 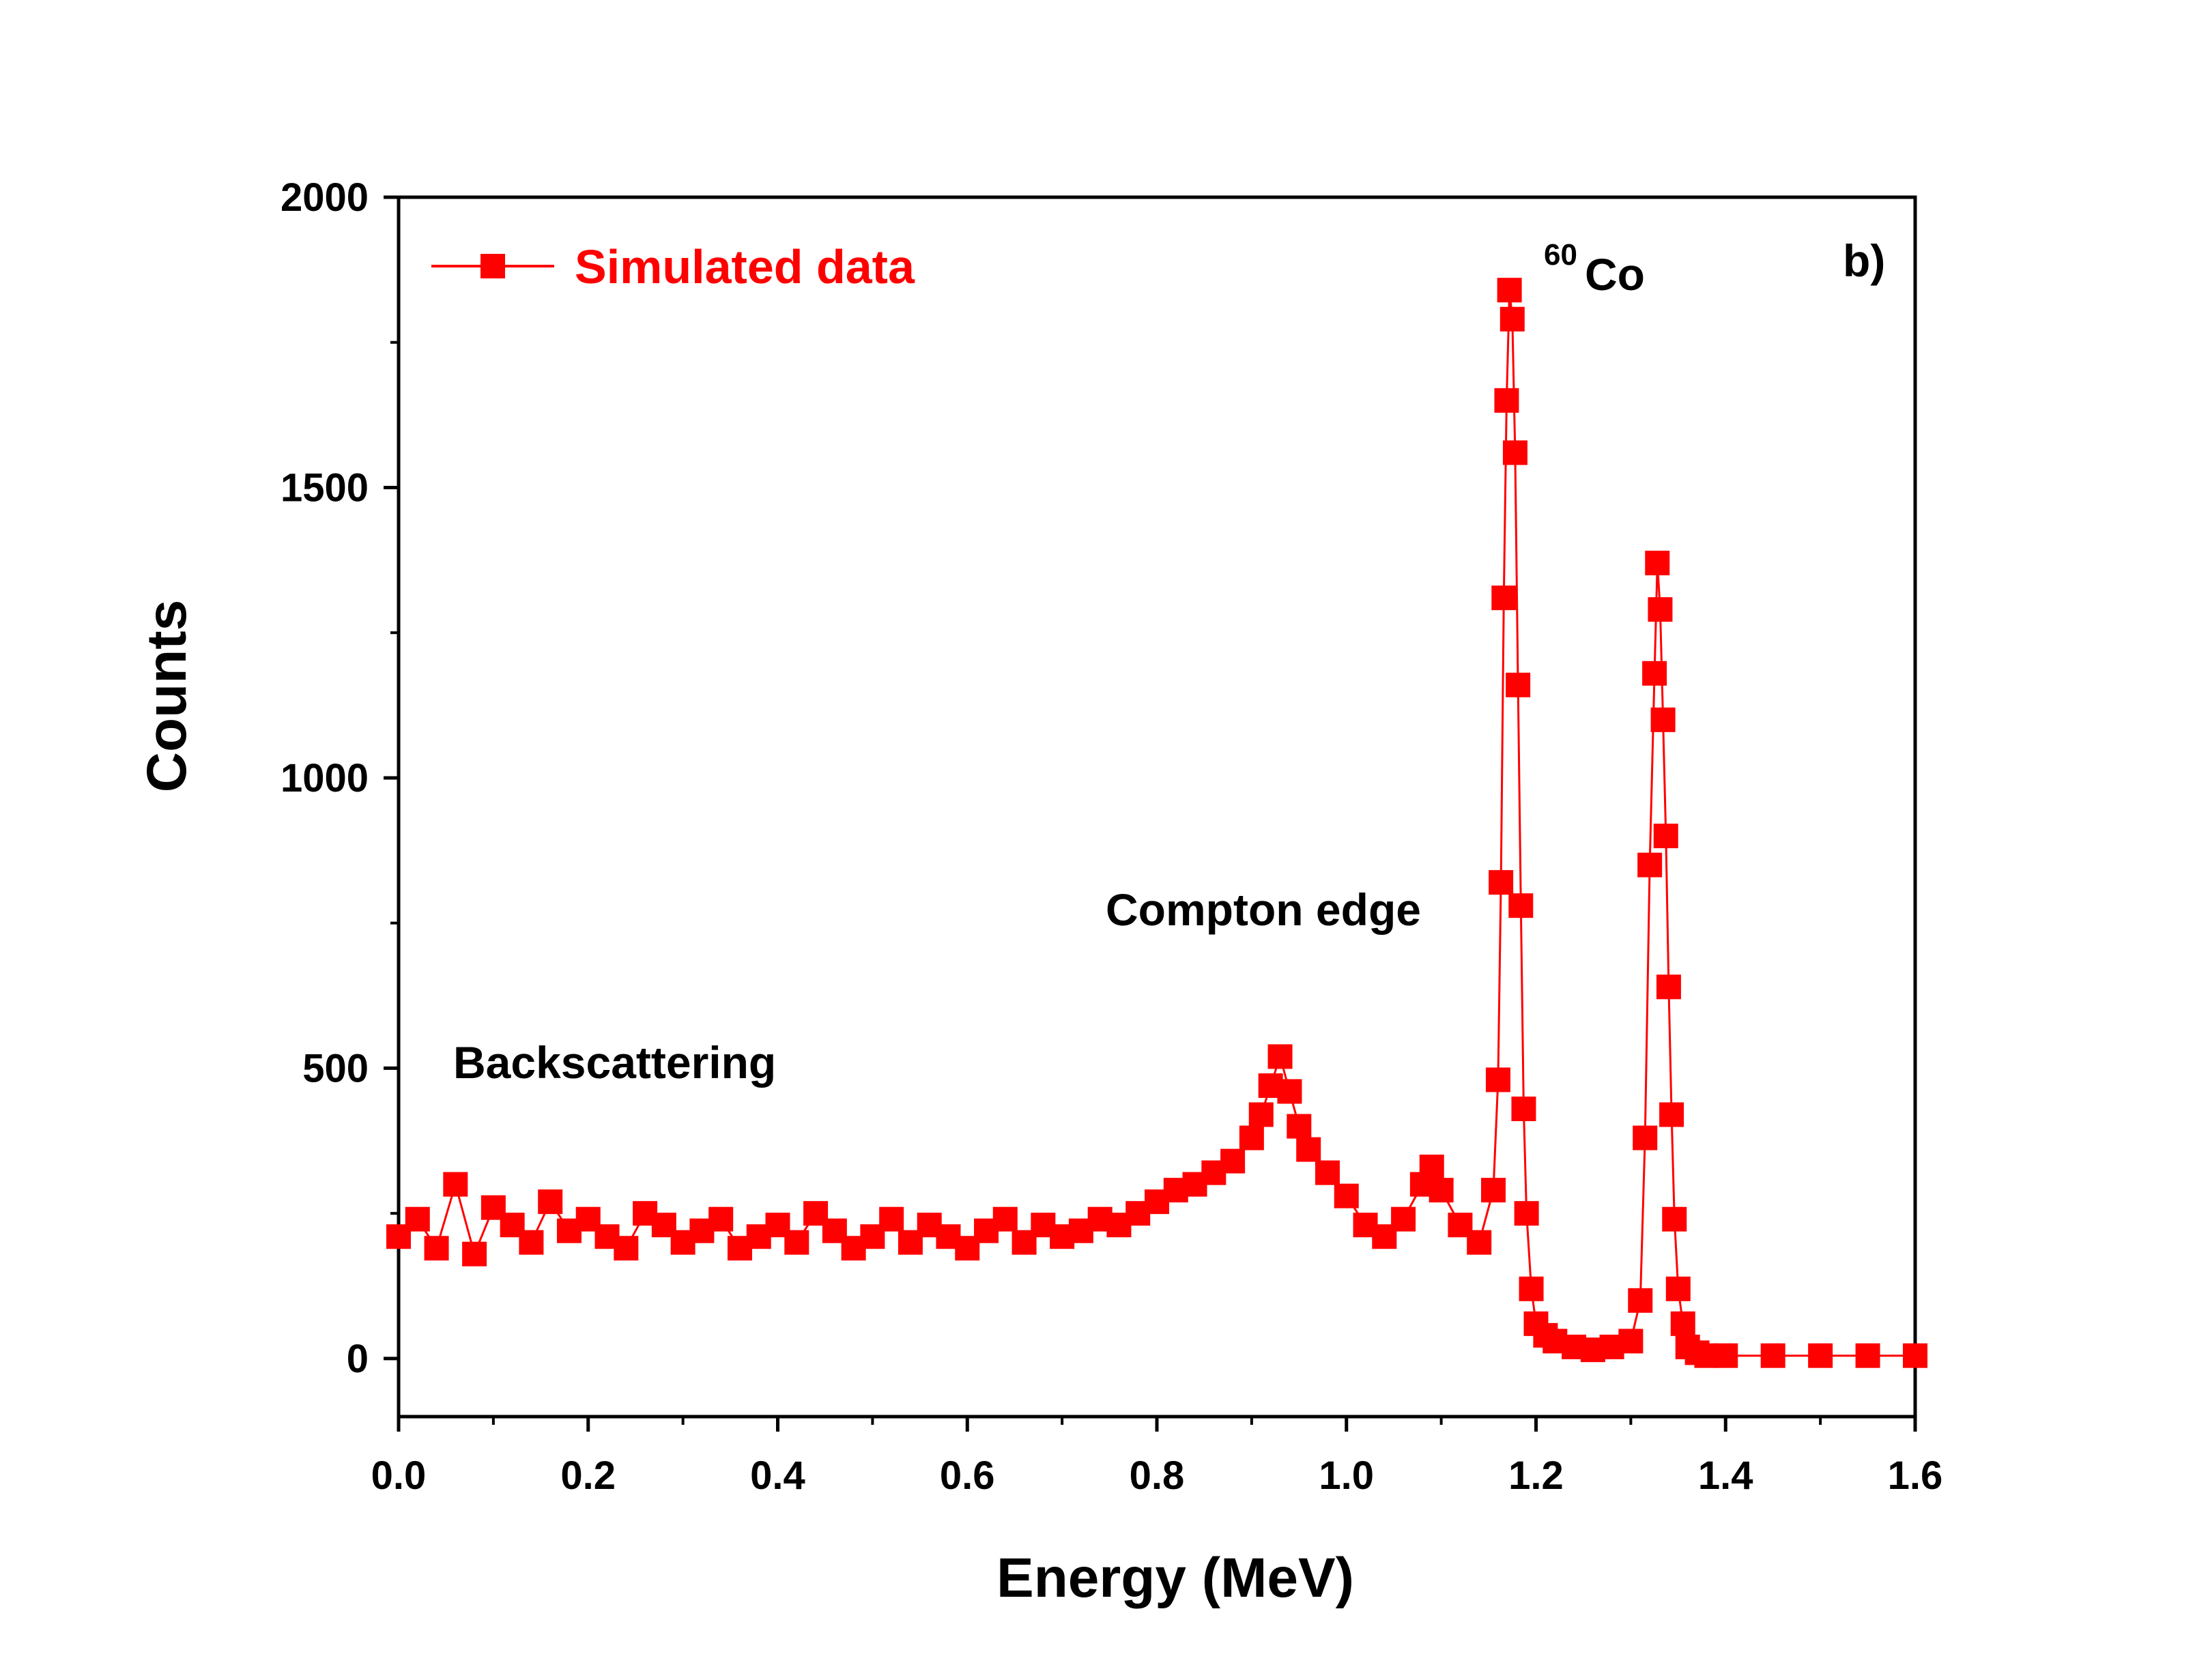 What do you see at coordinates (1915, 1476) in the screenshot?
I see `x-tick-label: 1.6` at bounding box center [1915, 1476].